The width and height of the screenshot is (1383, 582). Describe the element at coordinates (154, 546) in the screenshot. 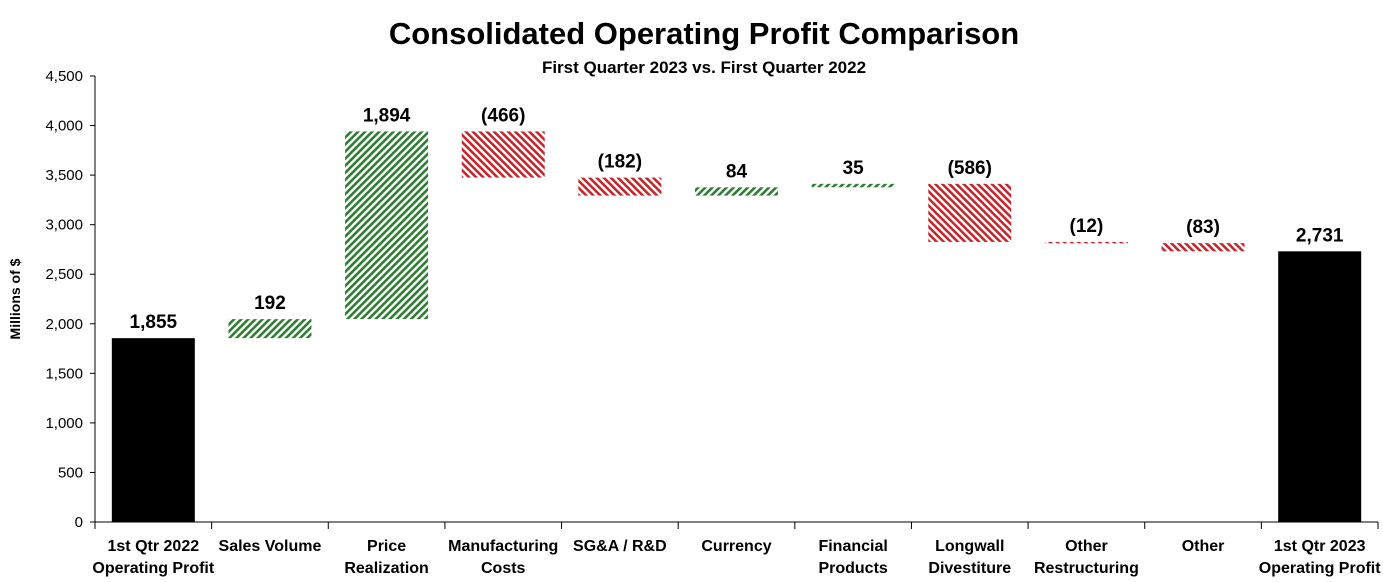

I see `x-tick-label: 1st Qtr 2022` at that location.